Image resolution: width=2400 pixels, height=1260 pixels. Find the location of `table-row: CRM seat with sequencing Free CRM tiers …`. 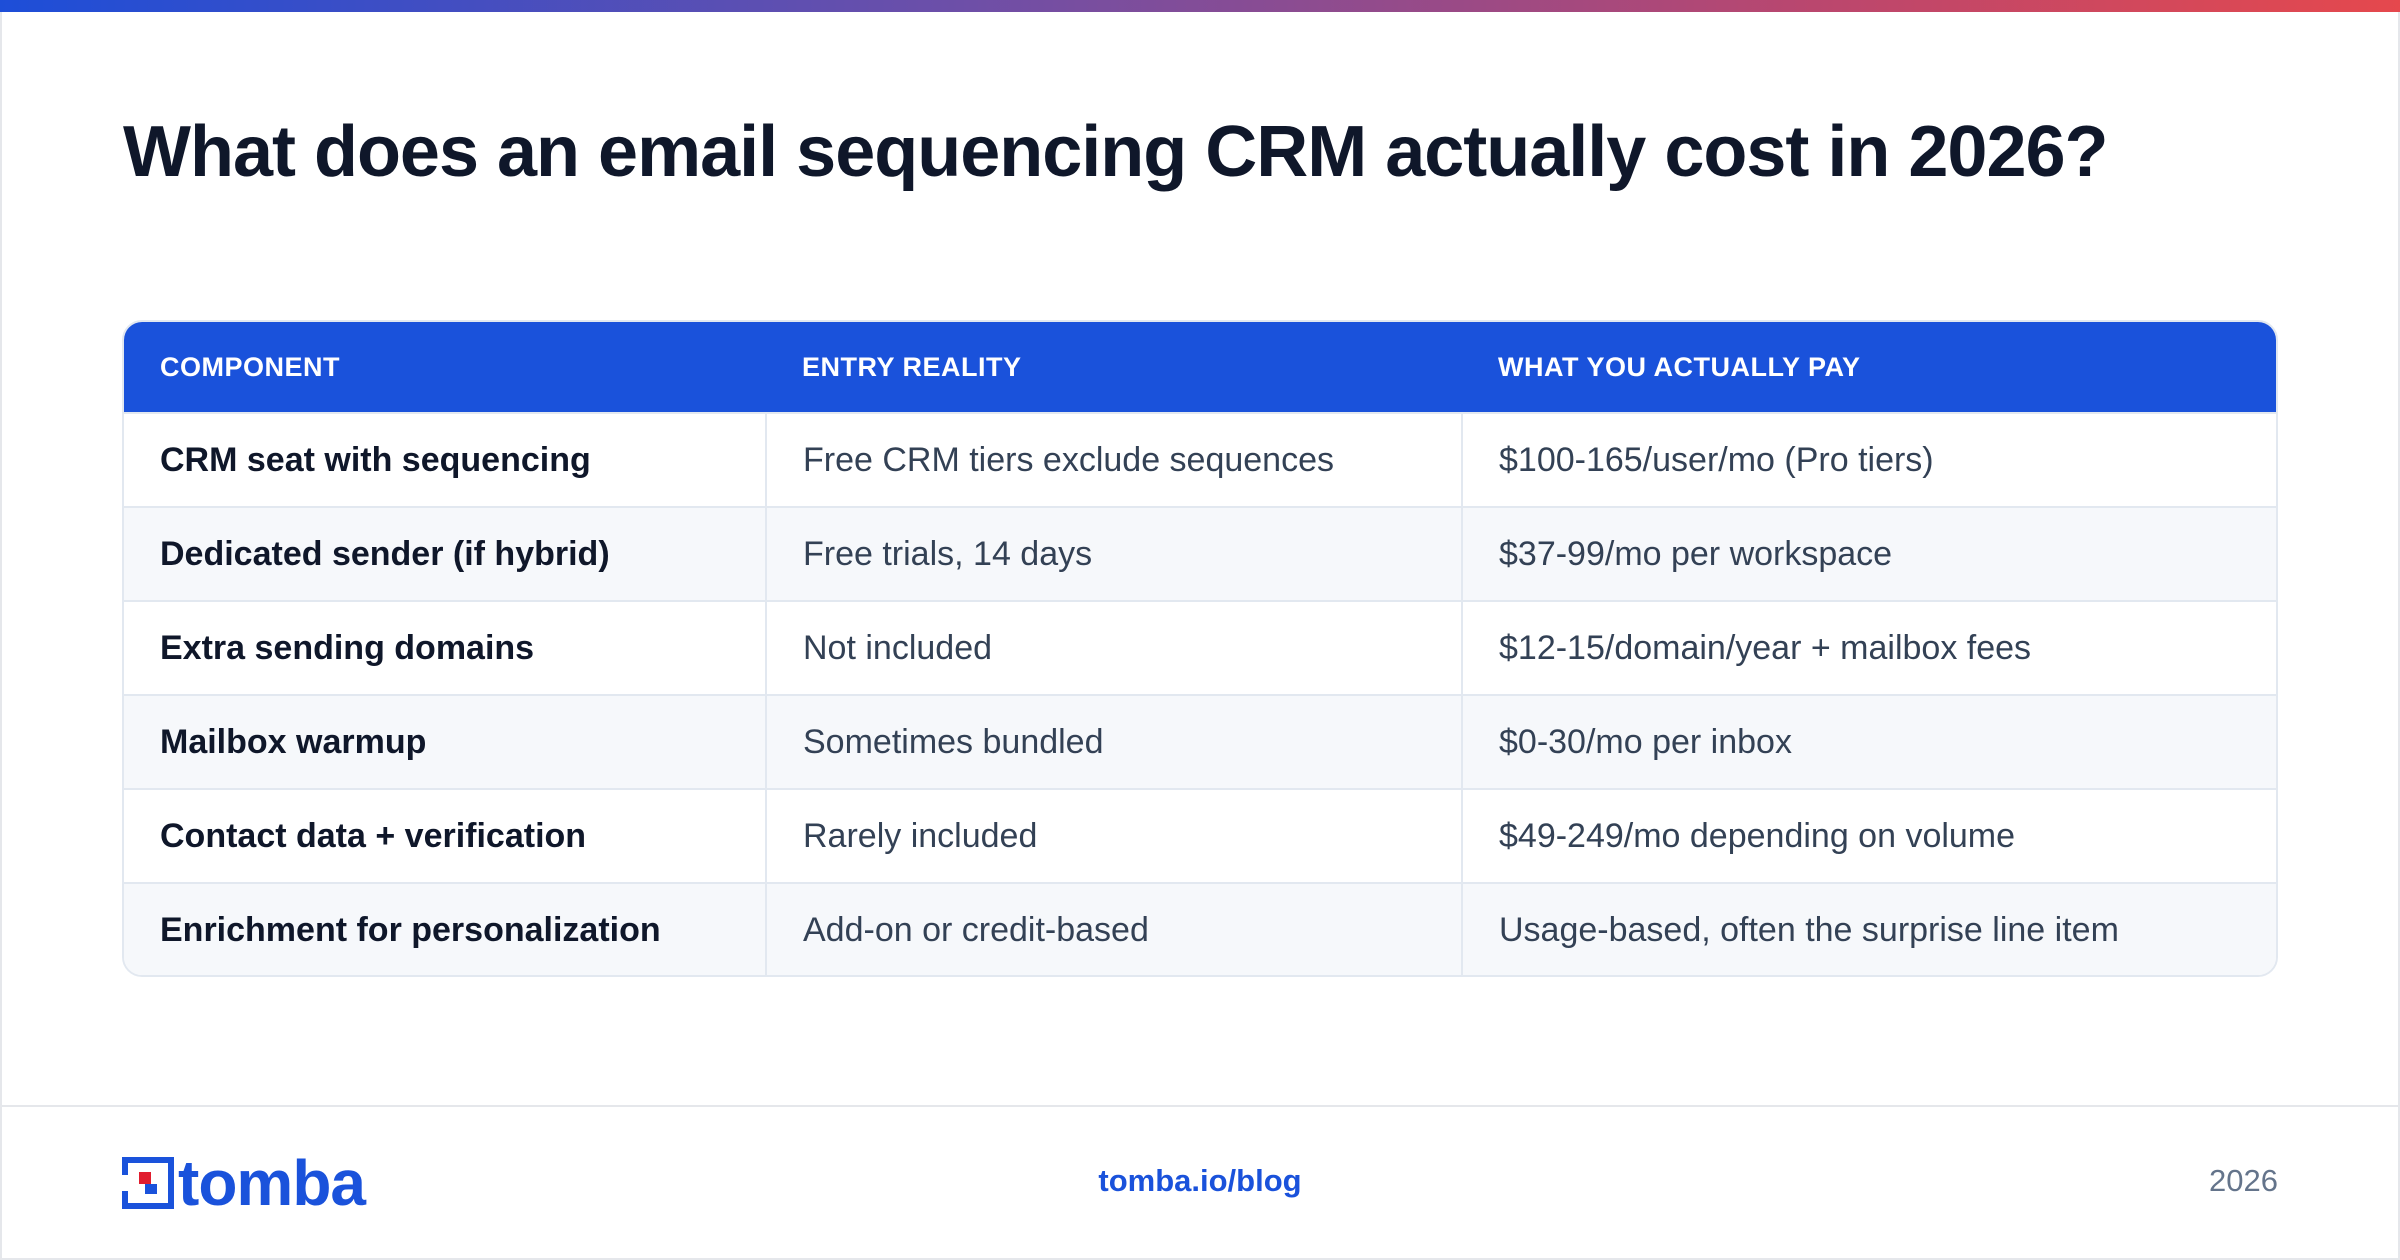

table-row: CRM seat with sequencing Free CRM tiers … is located at coordinates (1200, 459).